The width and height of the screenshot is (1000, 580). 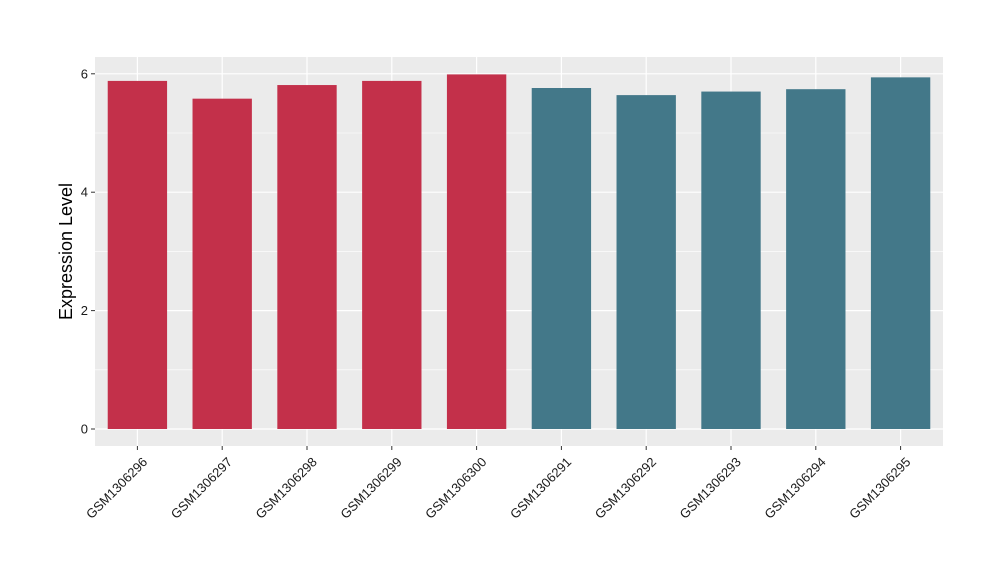 I want to click on y-axis-title: Expression Level, so click(x=66, y=251).